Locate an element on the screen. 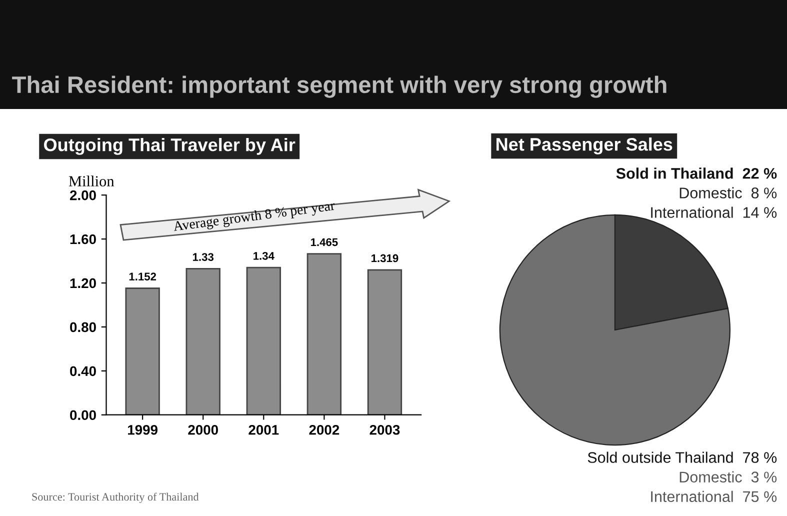 Image resolution: width=787 pixels, height=516 pixels. x-tick-label: 2000 is located at coordinates (203, 429).